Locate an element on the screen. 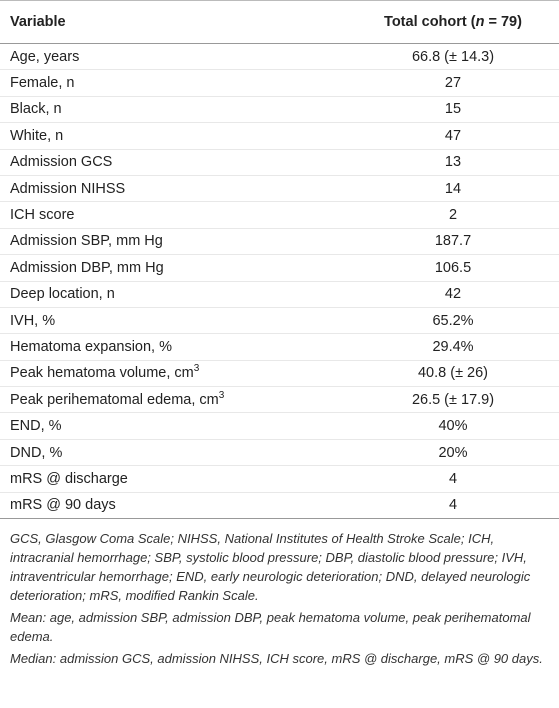 The width and height of the screenshot is (559, 708). table-row: IVH, % 65.2% is located at coordinates (279, 321).